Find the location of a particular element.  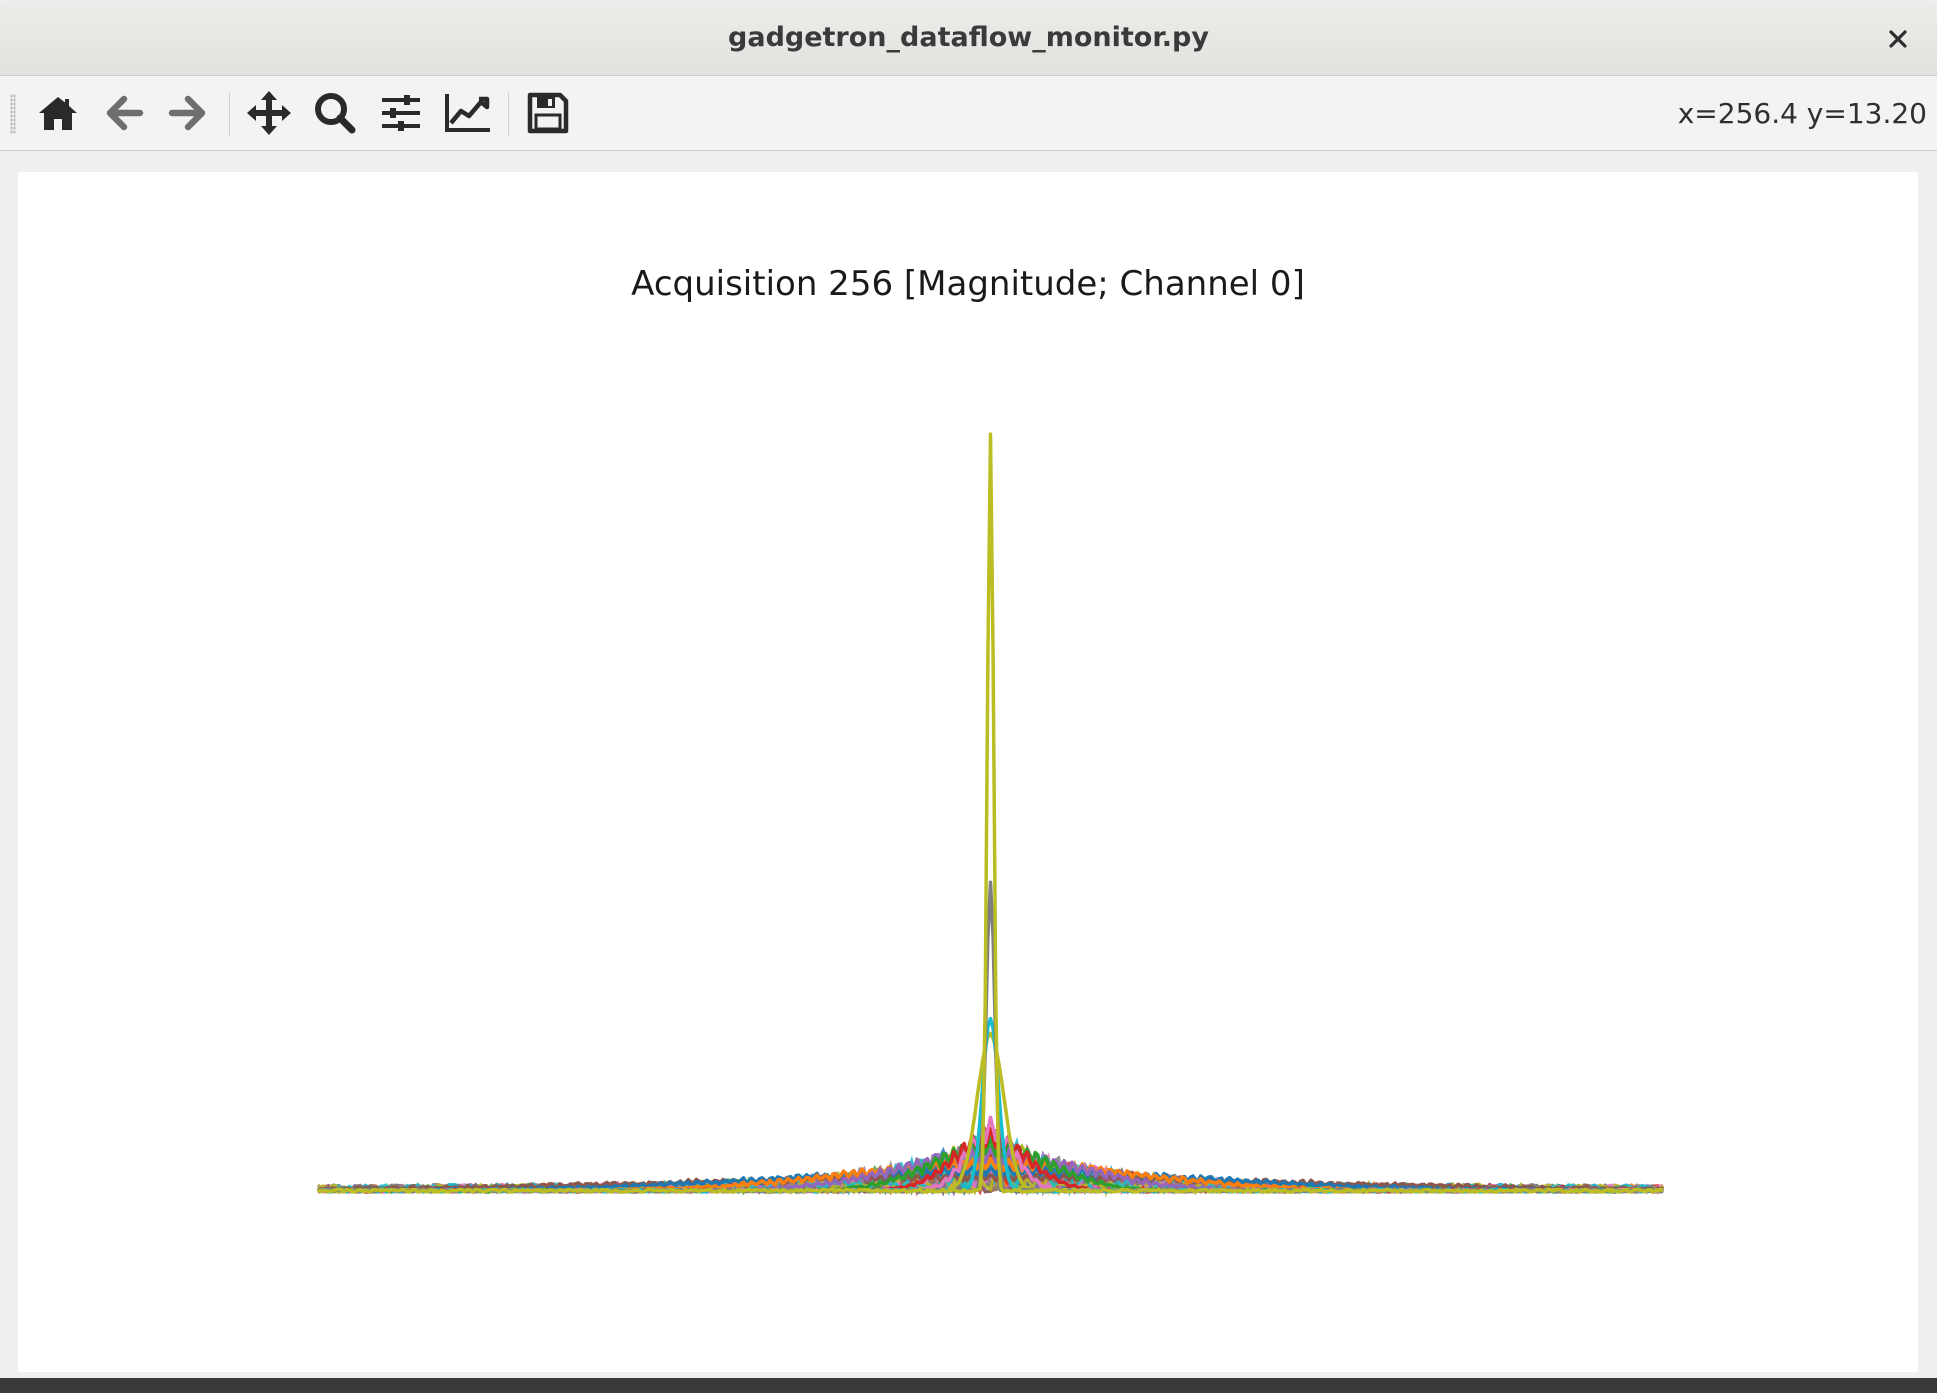

forward-button is located at coordinates (188, 113).